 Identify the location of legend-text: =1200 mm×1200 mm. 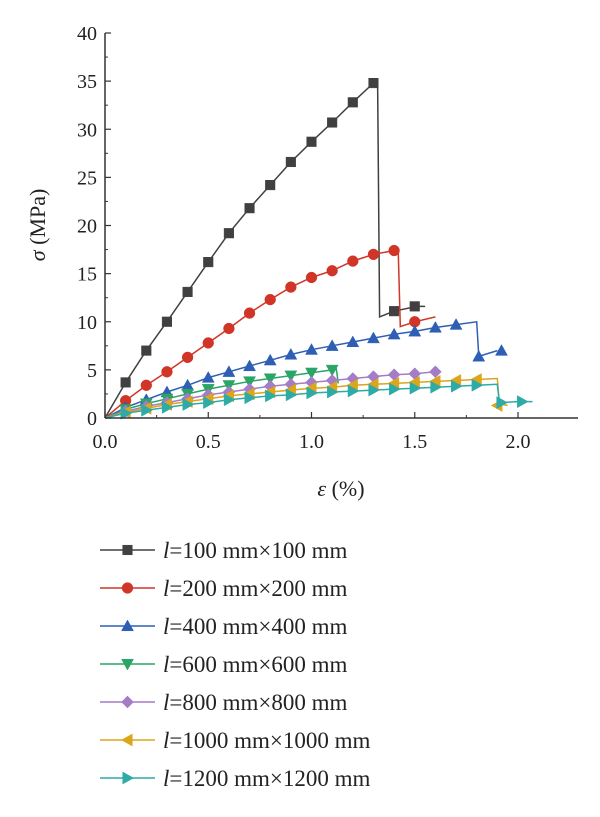
(269, 778).